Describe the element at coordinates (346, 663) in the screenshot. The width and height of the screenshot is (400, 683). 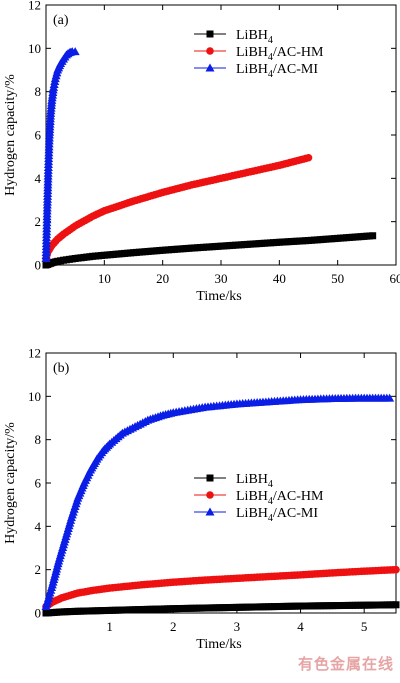
I see `watermark-text: 有色金属在线` at that location.